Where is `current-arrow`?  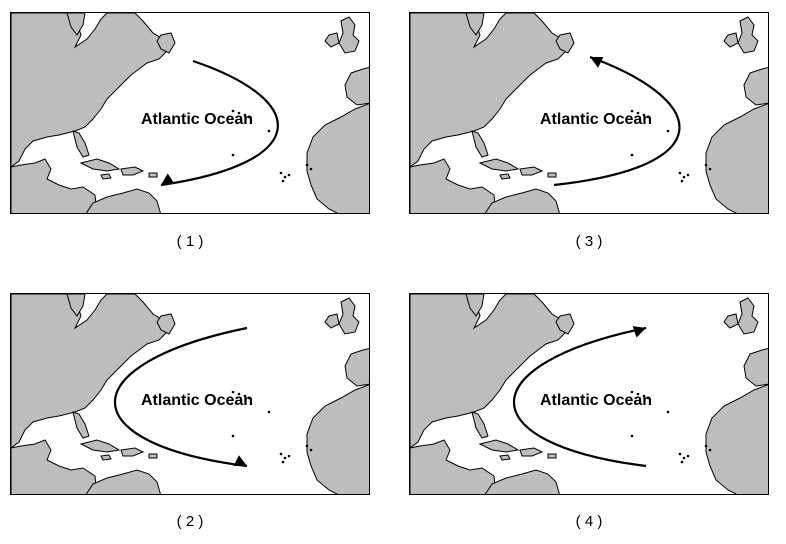 current-arrow is located at coordinates (219, 123).